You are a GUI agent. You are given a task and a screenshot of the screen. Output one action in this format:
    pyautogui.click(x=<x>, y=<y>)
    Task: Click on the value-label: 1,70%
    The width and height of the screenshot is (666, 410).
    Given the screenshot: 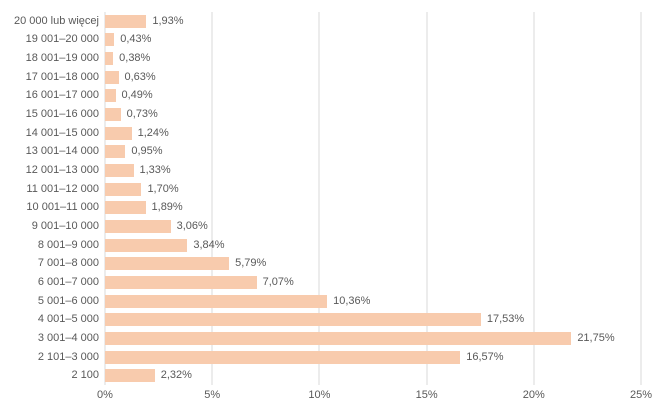 What is the action you would take?
    pyautogui.click(x=163, y=188)
    